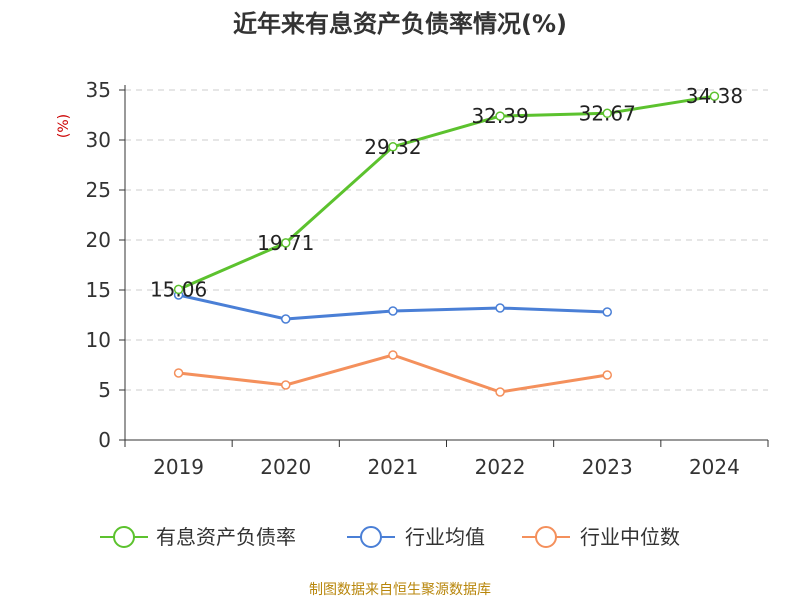  What do you see at coordinates (390, 537) in the screenshot?
I see `legend: 有息资产负债率 行业均值 行业中位数` at bounding box center [390, 537].